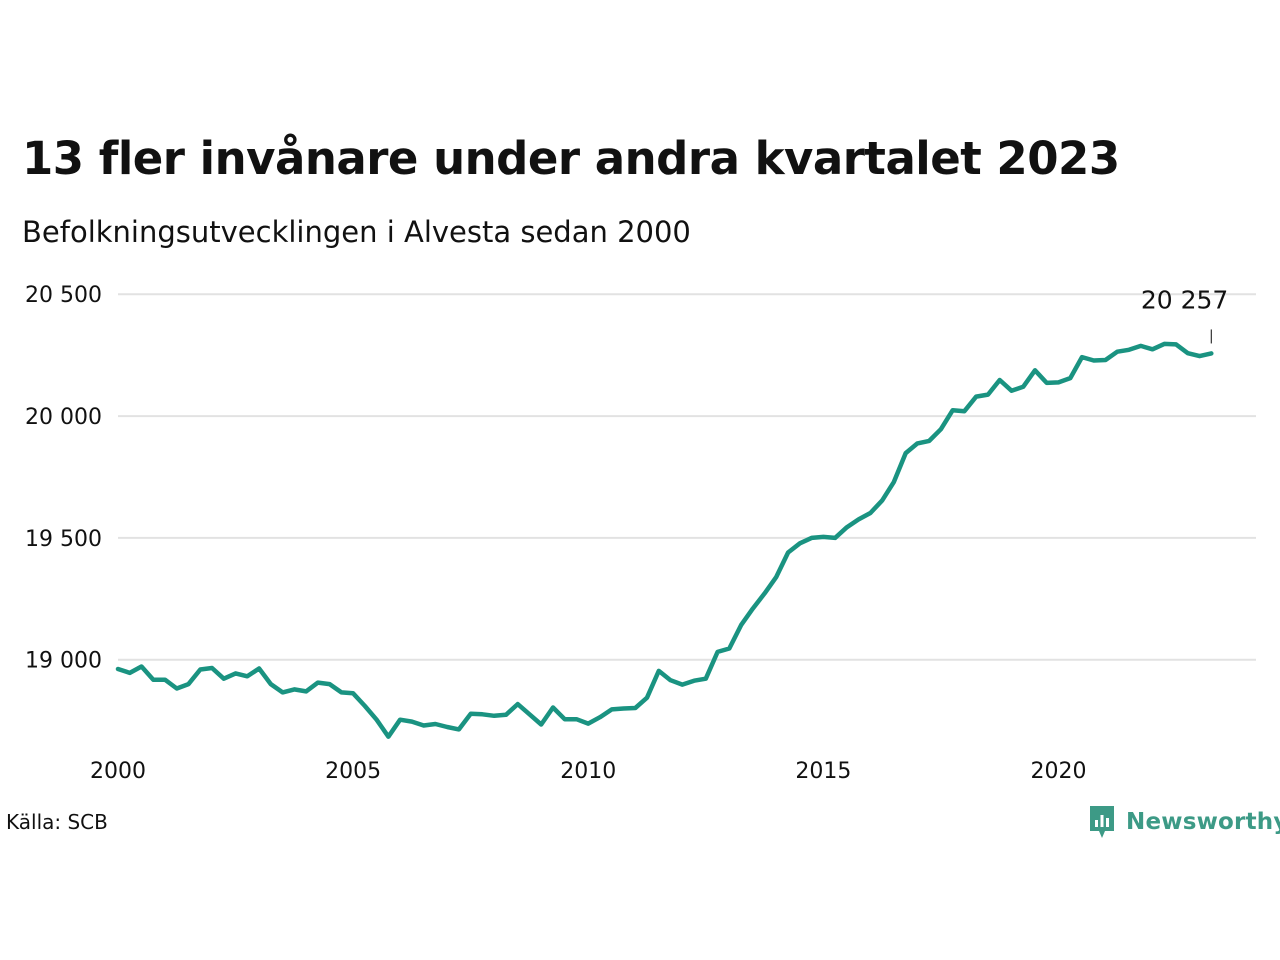 The width and height of the screenshot is (1280, 960). What do you see at coordinates (63, 417) in the screenshot?
I see `y-tick-label: 20 000` at bounding box center [63, 417].